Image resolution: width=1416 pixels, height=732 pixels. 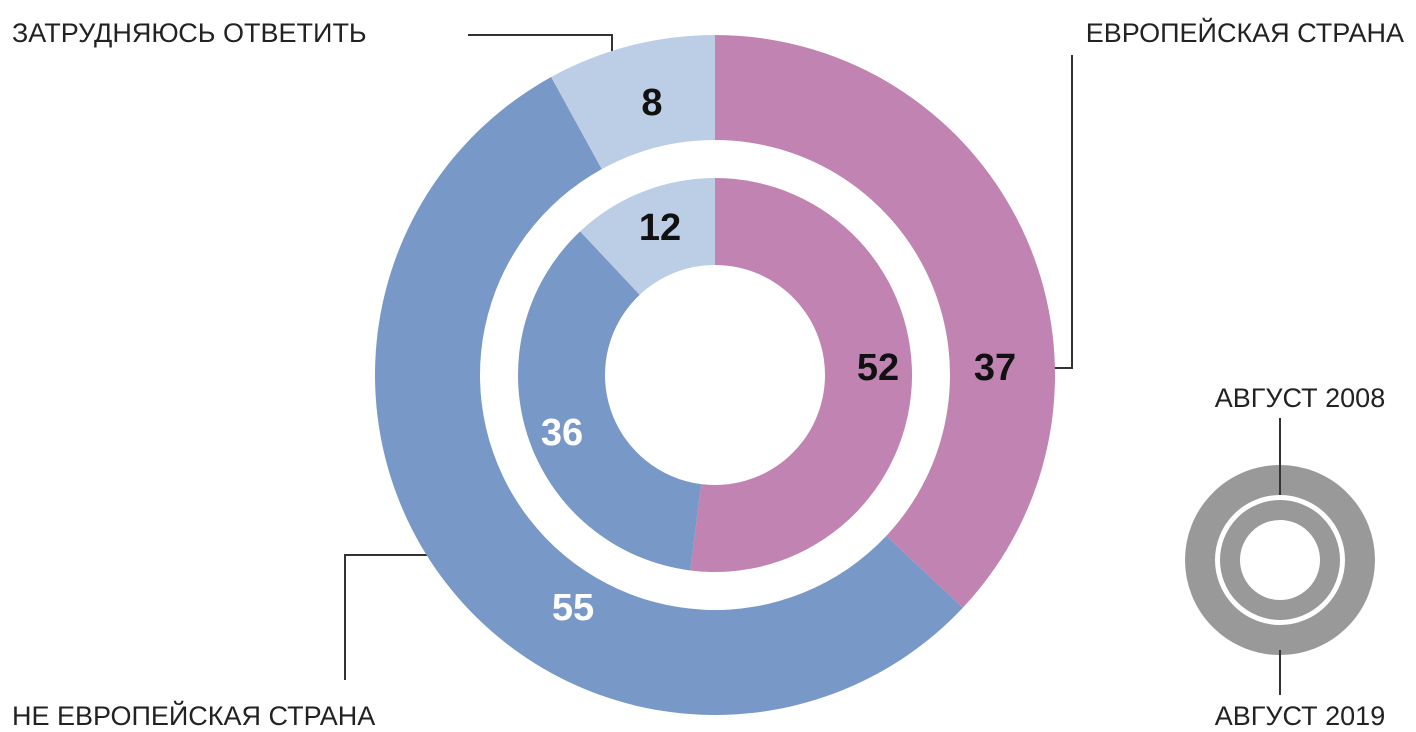 What do you see at coordinates (1280, 560) in the screenshot?
I see `legend-ring` at bounding box center [1280, 560].